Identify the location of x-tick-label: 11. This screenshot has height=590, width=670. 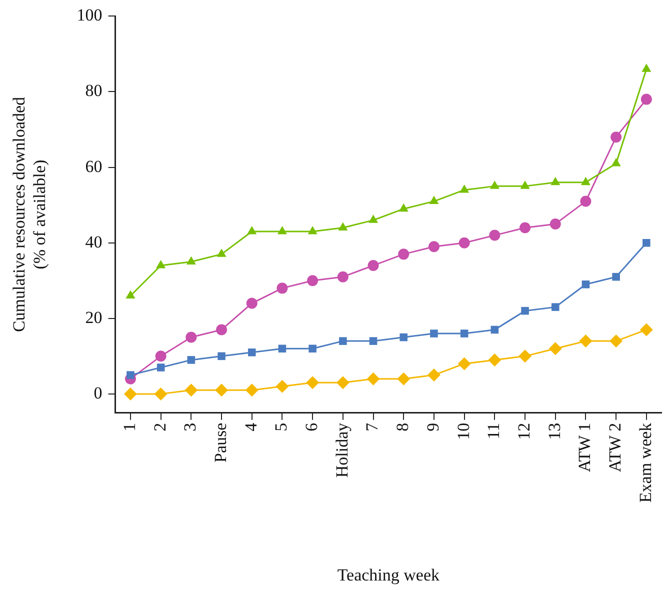
(494, 431).